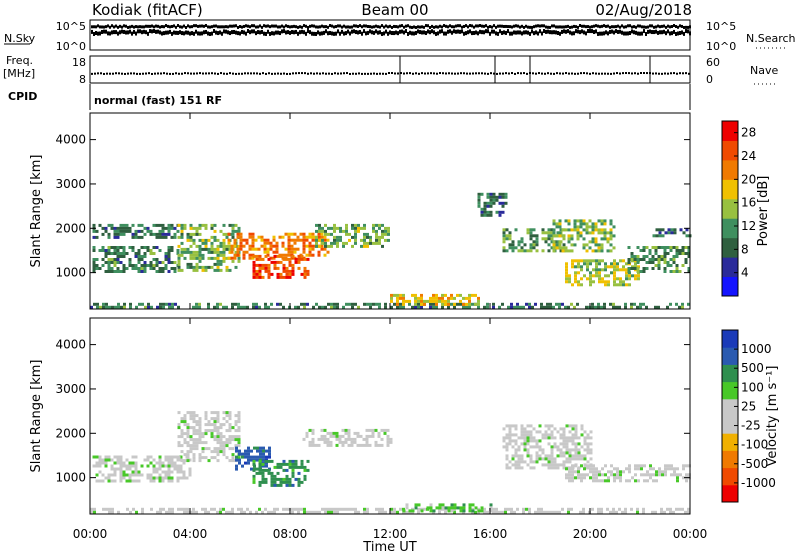 The height and width of the screenshot is (558, 800). Describe the element at coordinates (147, 10) in the screenshot. I see `station-title: Kodiak (fitACF)` at that location.